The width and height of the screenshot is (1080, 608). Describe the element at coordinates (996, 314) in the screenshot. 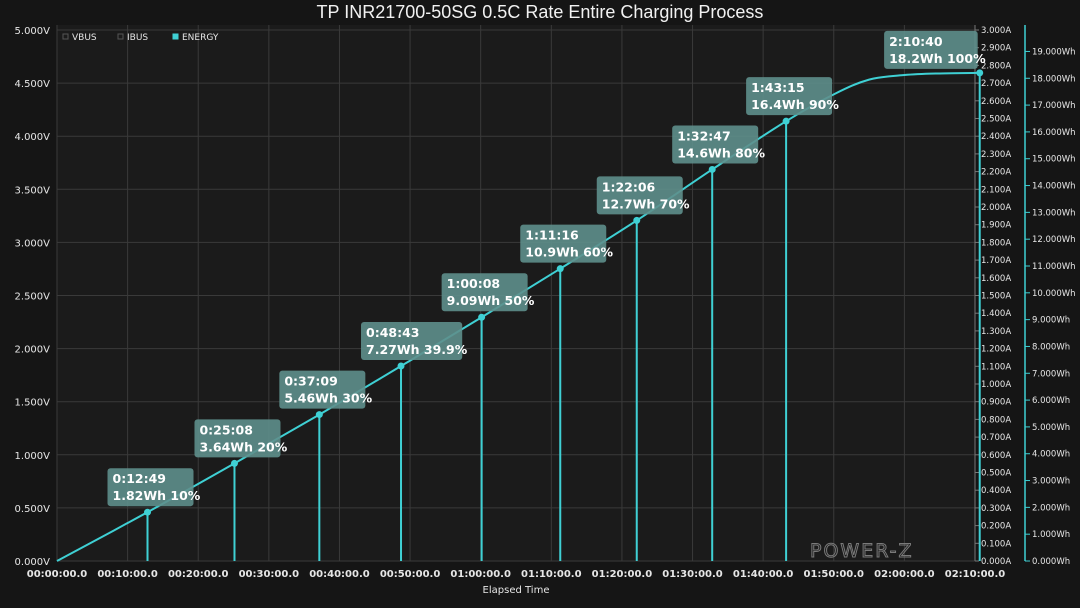

I see `current-tick-label: 1.400A` at that location.